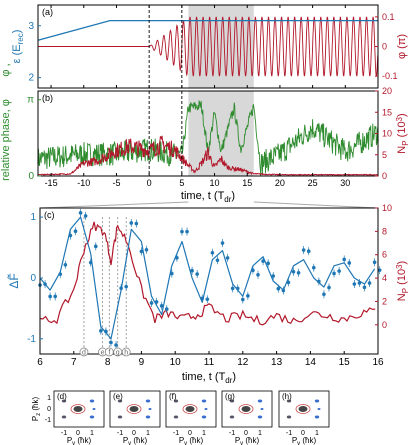  I want to click on a-right-tick-label-1: 0, so click(384, 47).